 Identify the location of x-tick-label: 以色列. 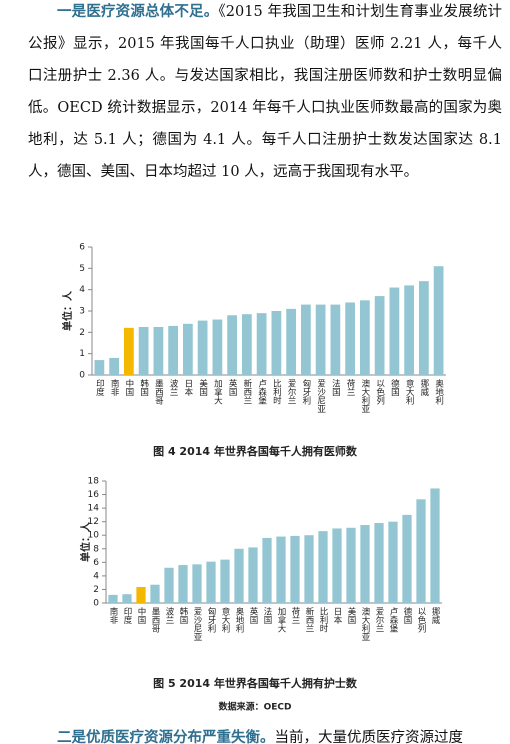
(421, 620).